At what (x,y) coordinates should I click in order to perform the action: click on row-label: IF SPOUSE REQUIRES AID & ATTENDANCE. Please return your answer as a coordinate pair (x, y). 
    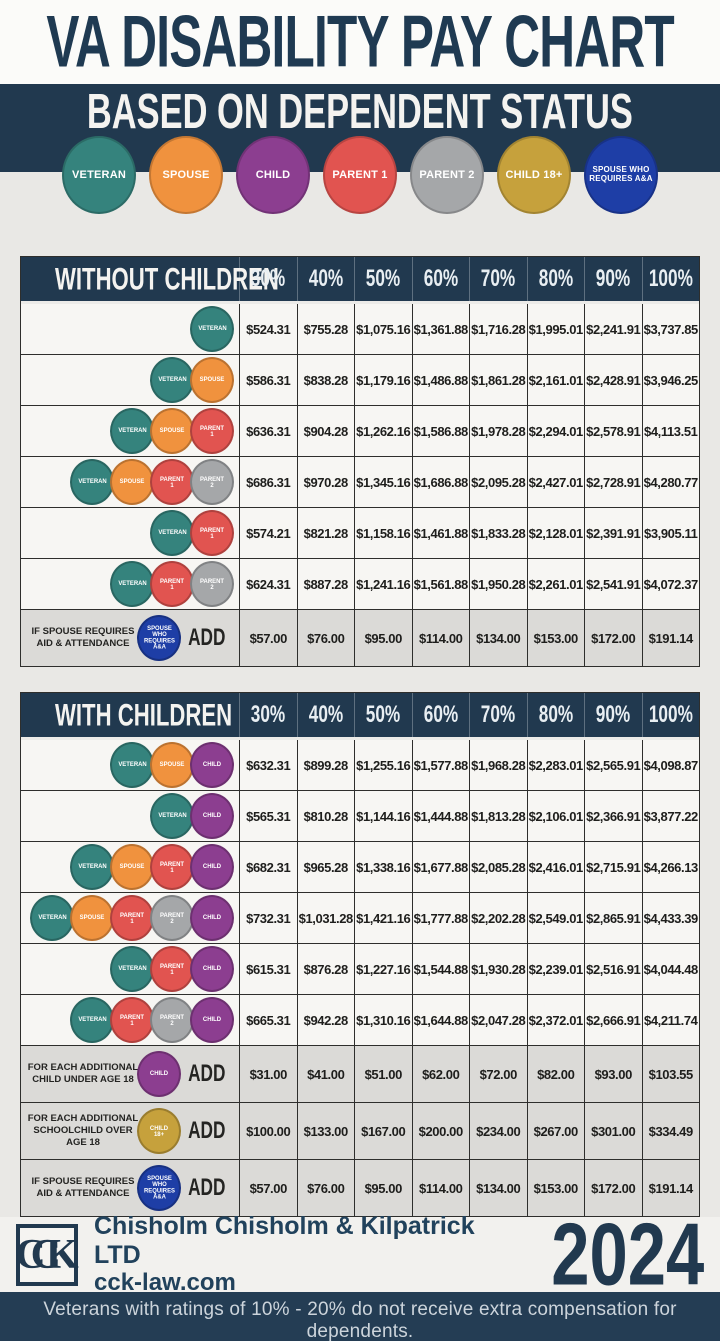
    Looking at the image, I should click on (83, 637).